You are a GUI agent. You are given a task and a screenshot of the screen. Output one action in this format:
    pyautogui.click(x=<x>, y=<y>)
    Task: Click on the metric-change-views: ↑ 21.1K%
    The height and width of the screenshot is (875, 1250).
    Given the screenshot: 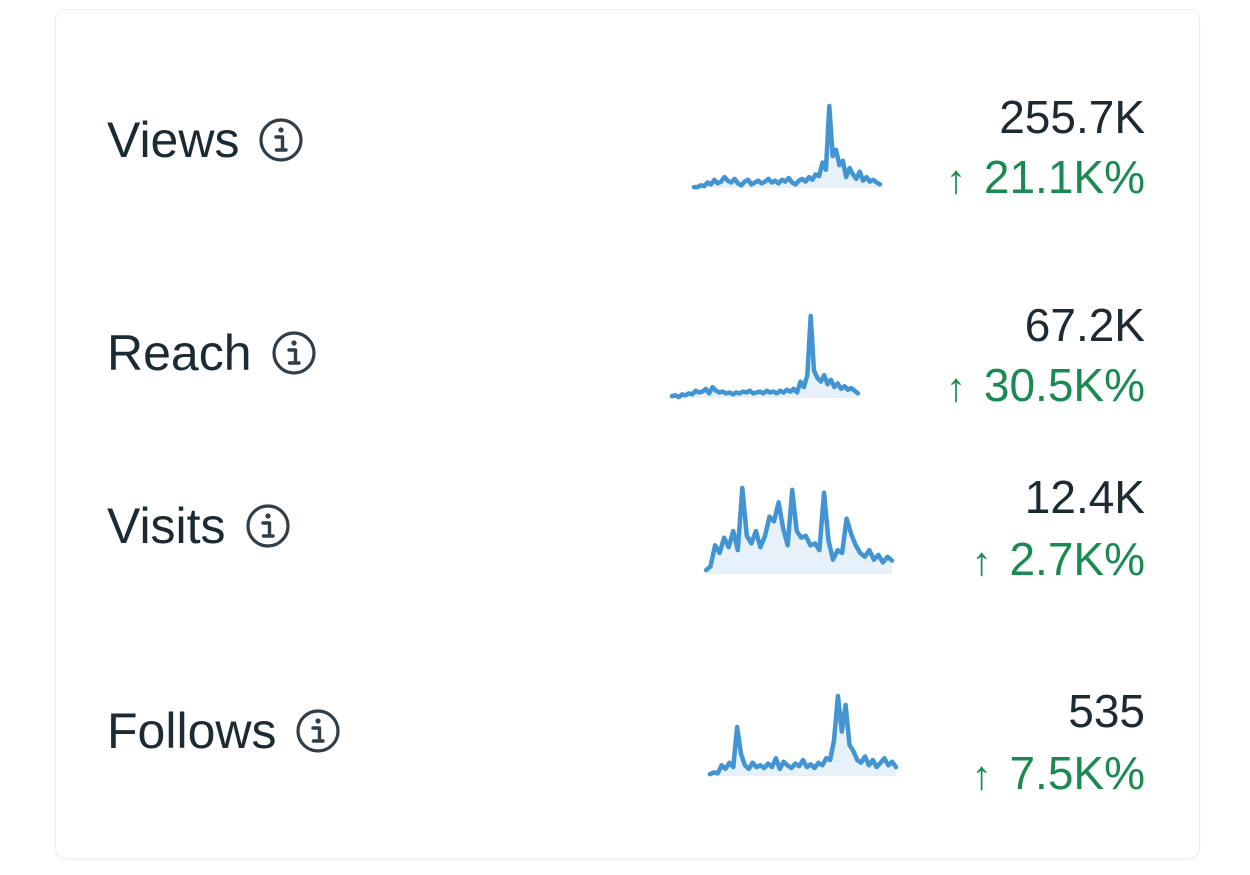 What is the action you would take?
    pyautogui.click(x=1045, y=178)
    